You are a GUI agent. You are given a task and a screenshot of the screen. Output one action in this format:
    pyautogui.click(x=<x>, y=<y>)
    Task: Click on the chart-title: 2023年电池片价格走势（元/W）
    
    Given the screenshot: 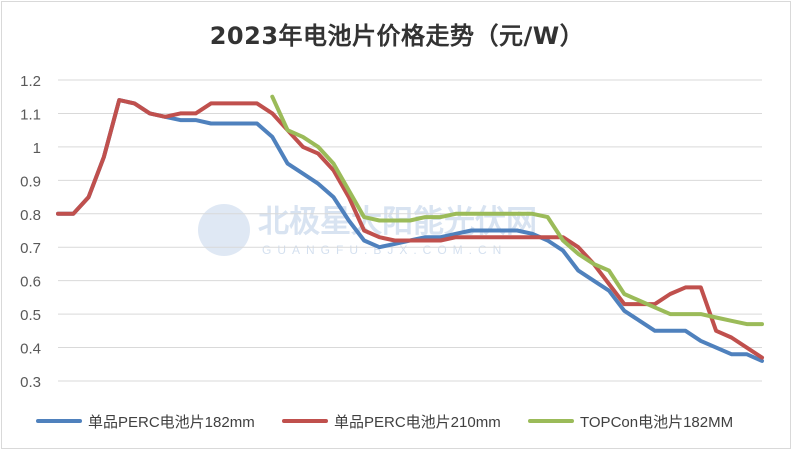 What is the action you would take?
    pyautogui.click(x=397, y=36)
    